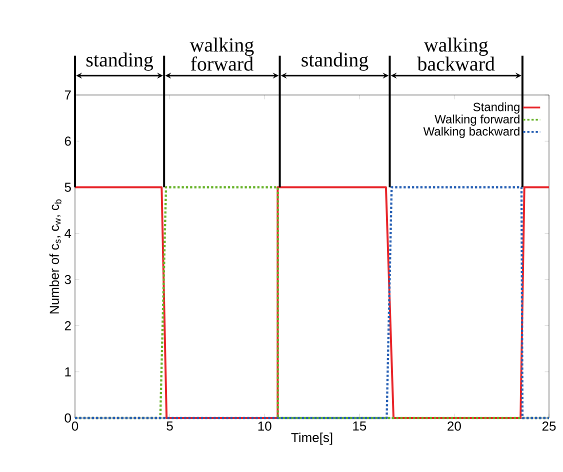 This screenshot has height=472, width=563. I want to click on legend-label: Standing, so click(496, 108).